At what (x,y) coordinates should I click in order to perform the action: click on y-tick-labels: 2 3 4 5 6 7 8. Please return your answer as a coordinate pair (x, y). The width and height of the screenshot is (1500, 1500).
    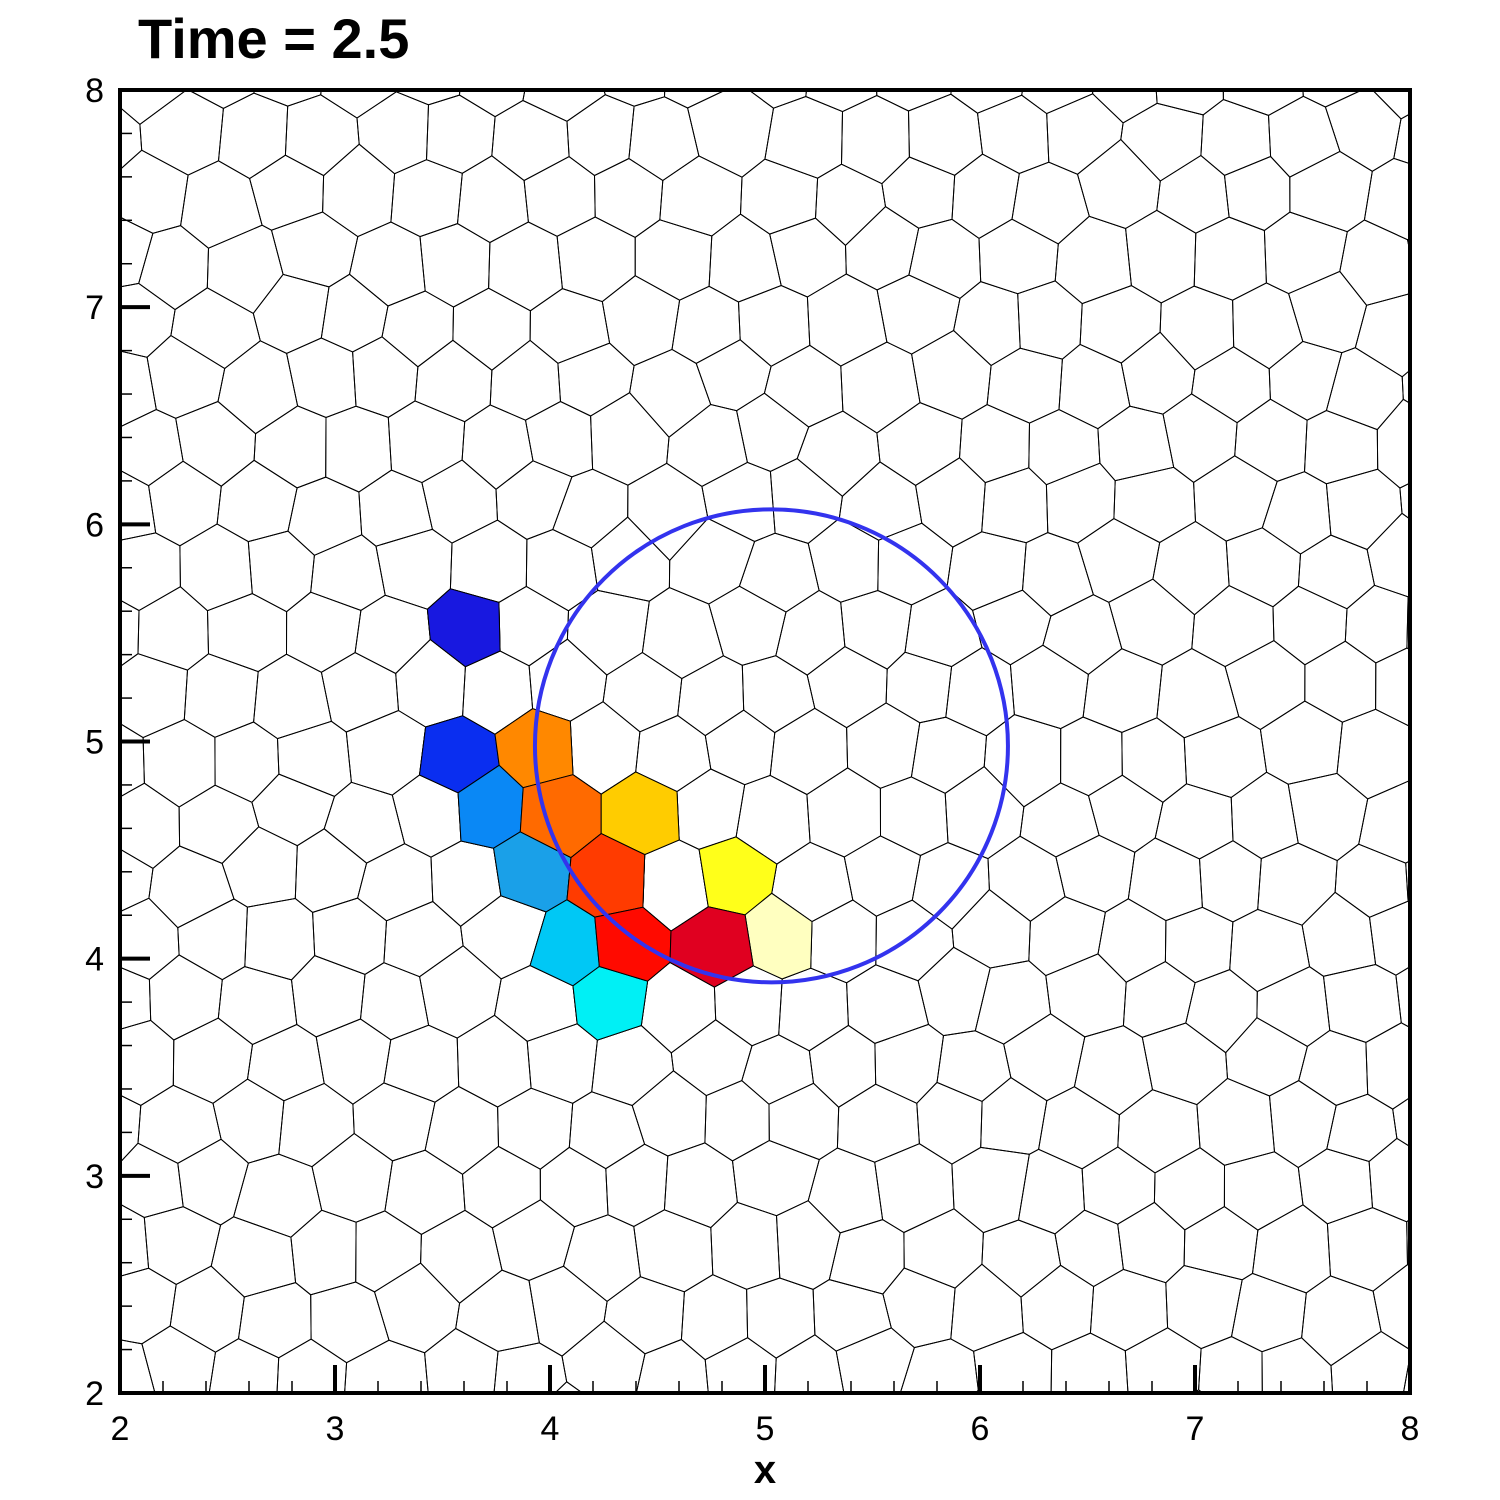
    Looking at the image, I should click on (94, 742).